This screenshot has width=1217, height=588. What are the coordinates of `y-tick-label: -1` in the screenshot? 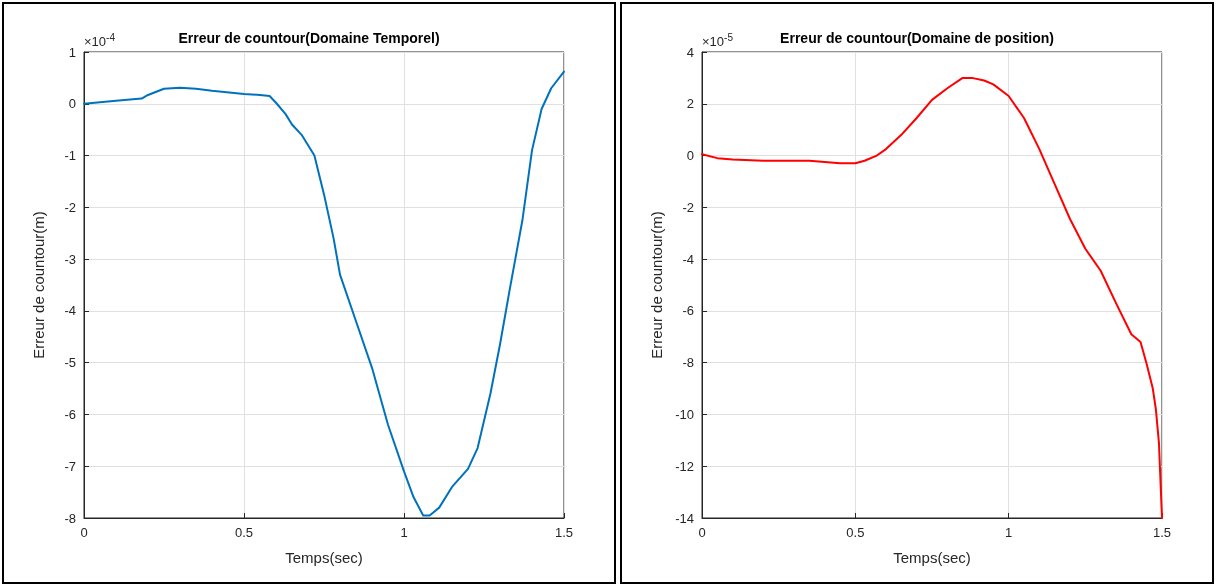 It's located at (70, 156).